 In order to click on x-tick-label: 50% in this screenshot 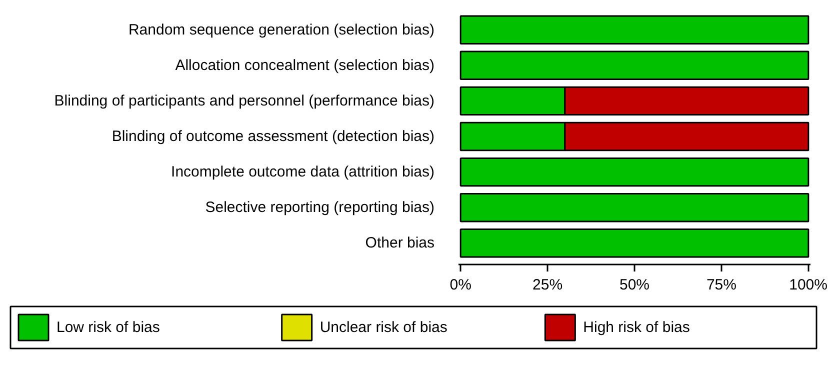, I will do `click(634, 285)`.